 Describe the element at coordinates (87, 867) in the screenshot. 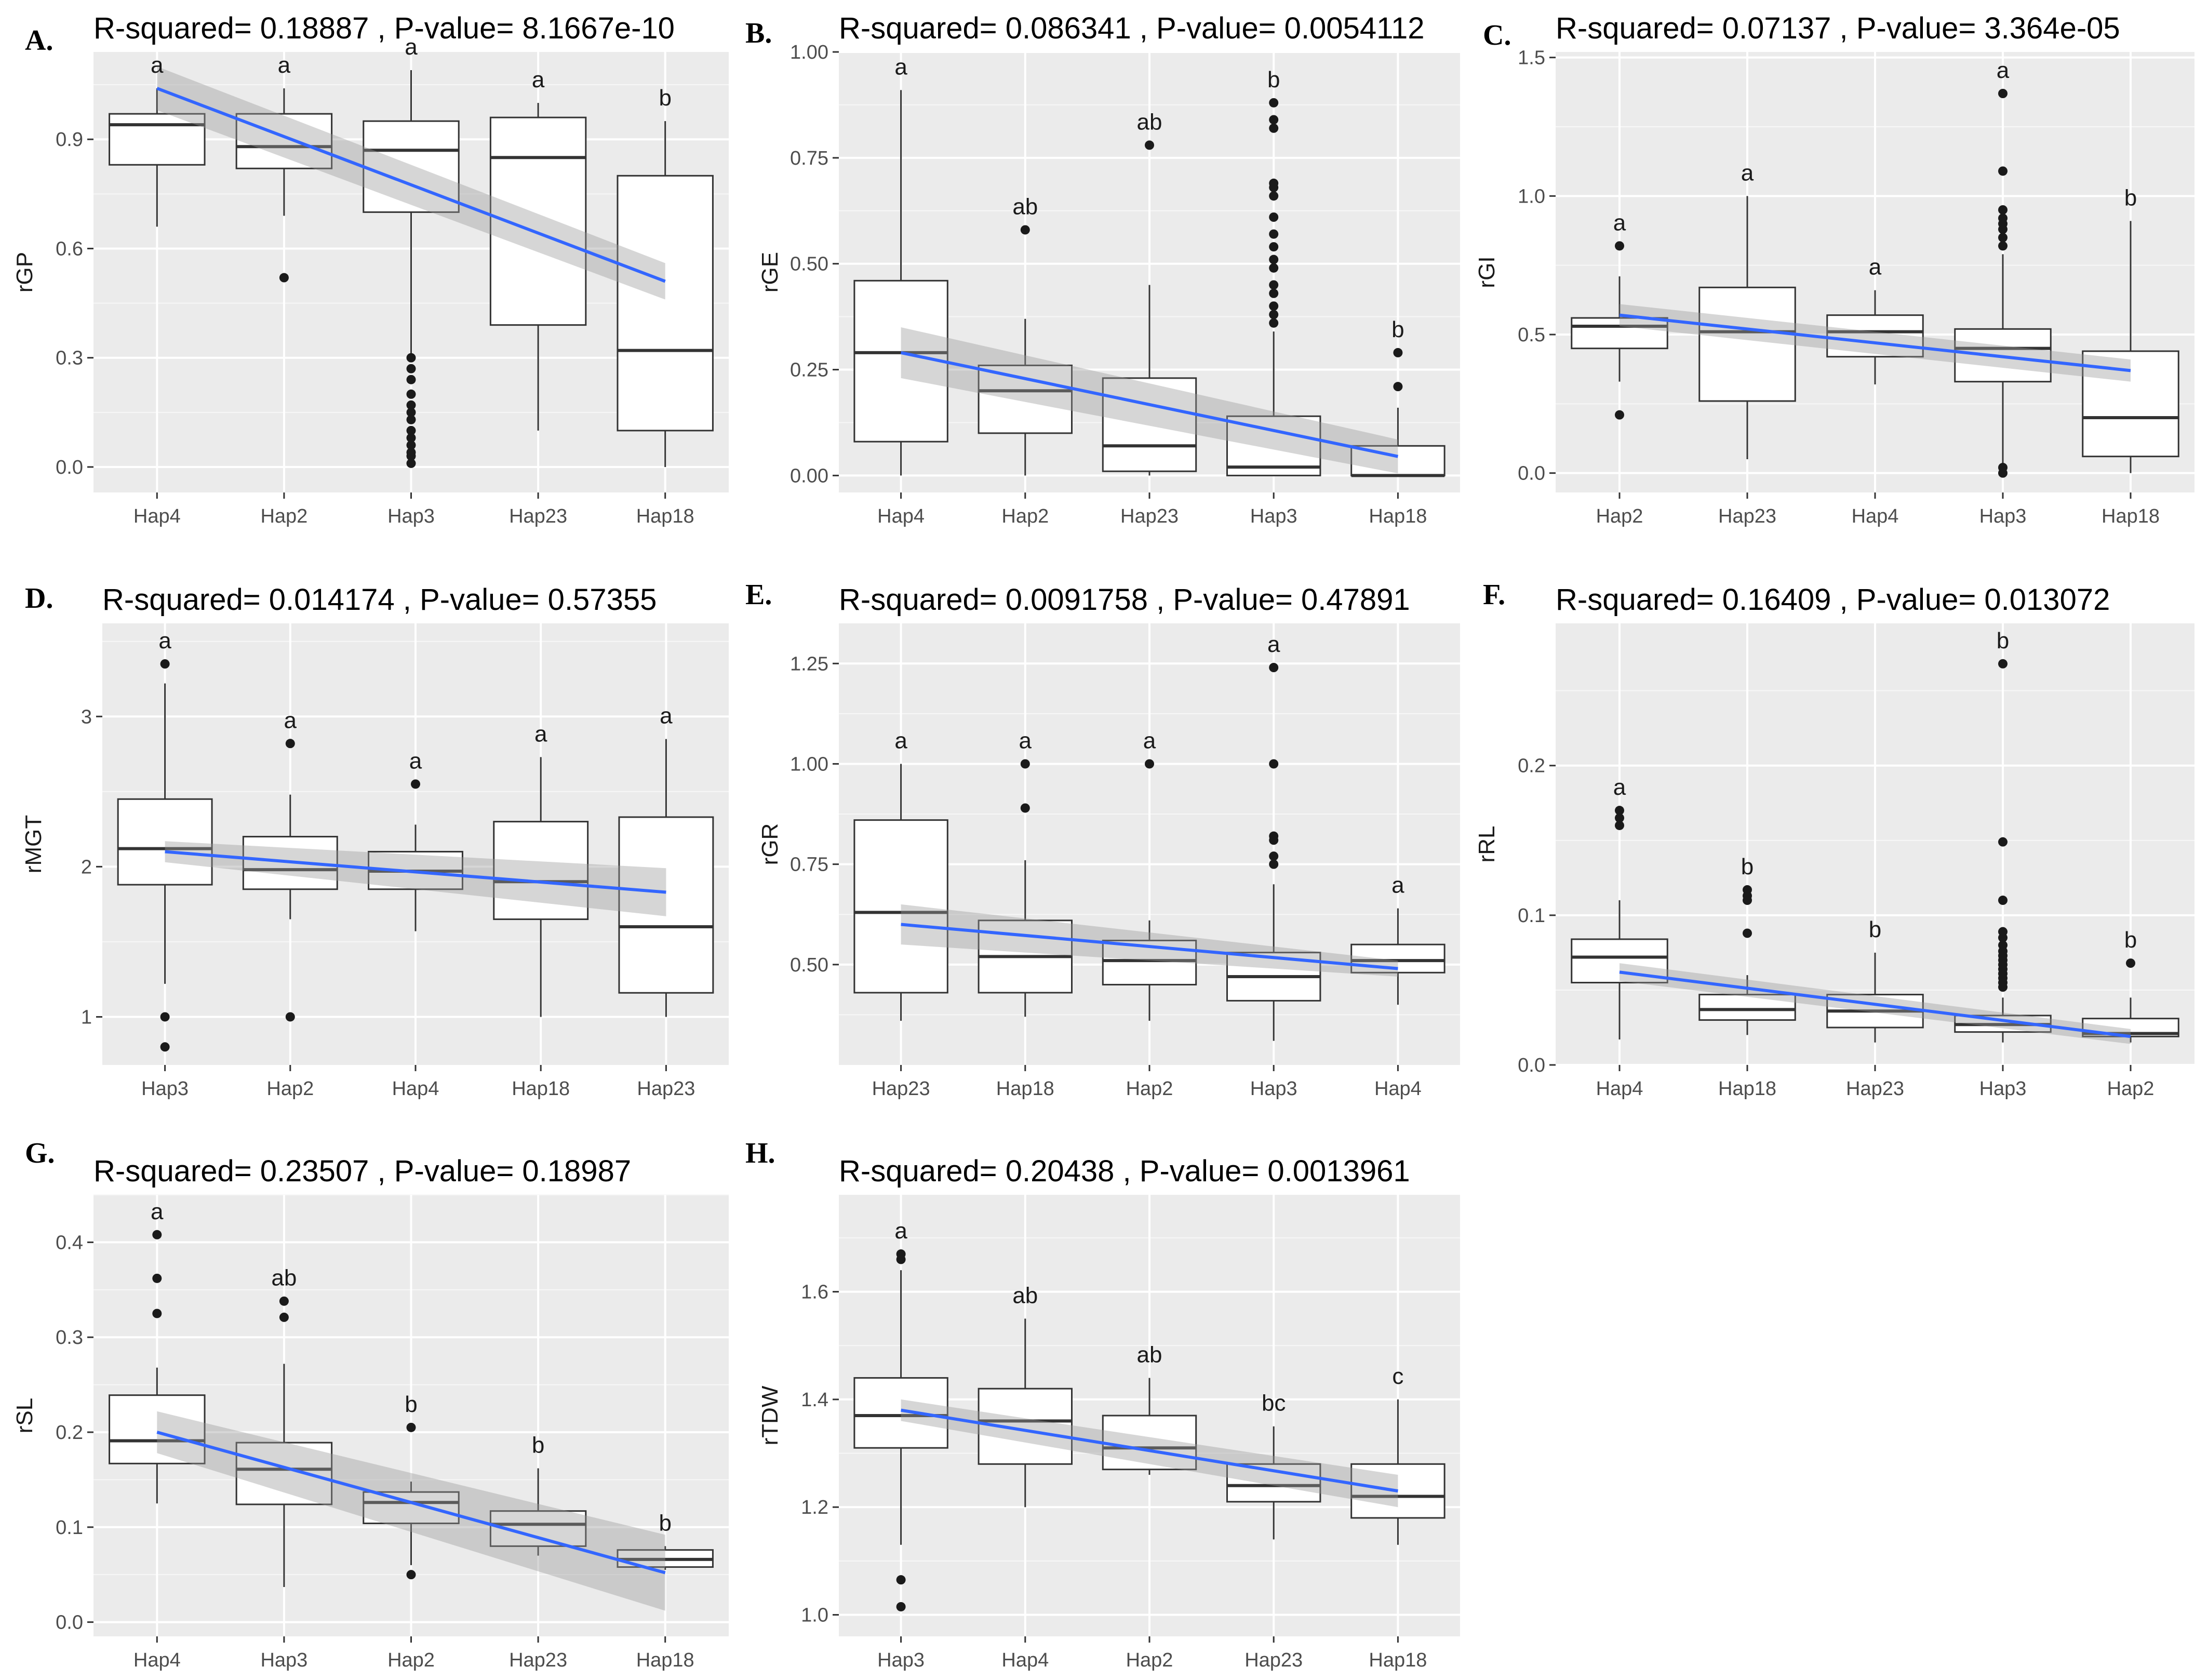

I see `y-tick-label: 2` at that location.